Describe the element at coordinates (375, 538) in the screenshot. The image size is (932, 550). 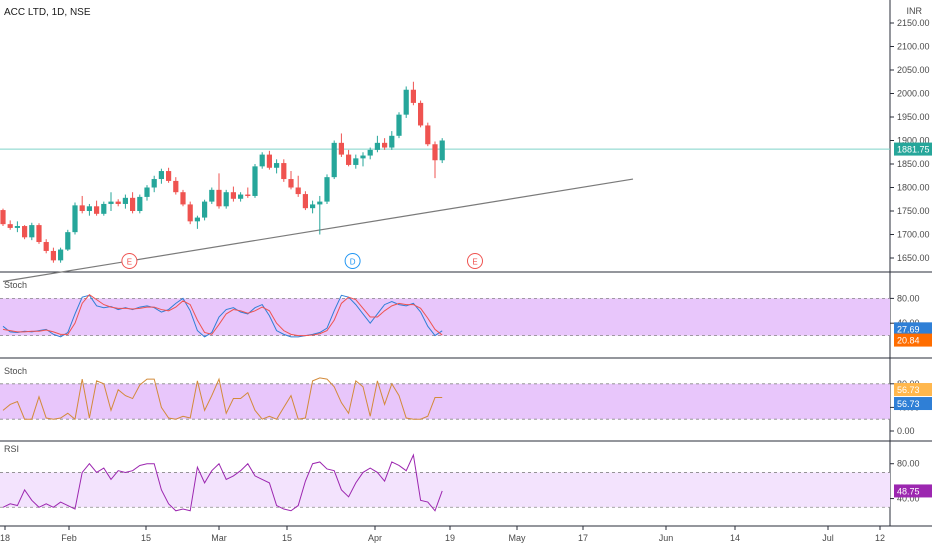
I see `time-tick-label: Apr` at that location.